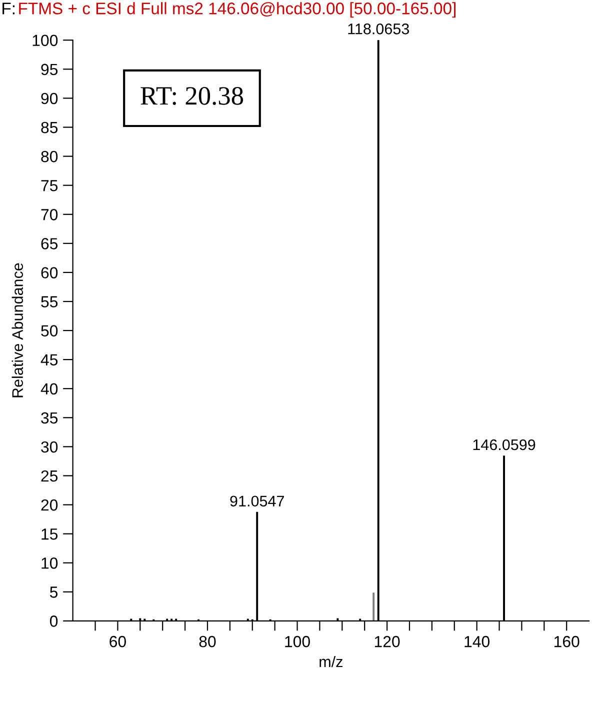  Describe the element at coordinates (8, 8) in the screenshot. I see `text: F:` at that location.